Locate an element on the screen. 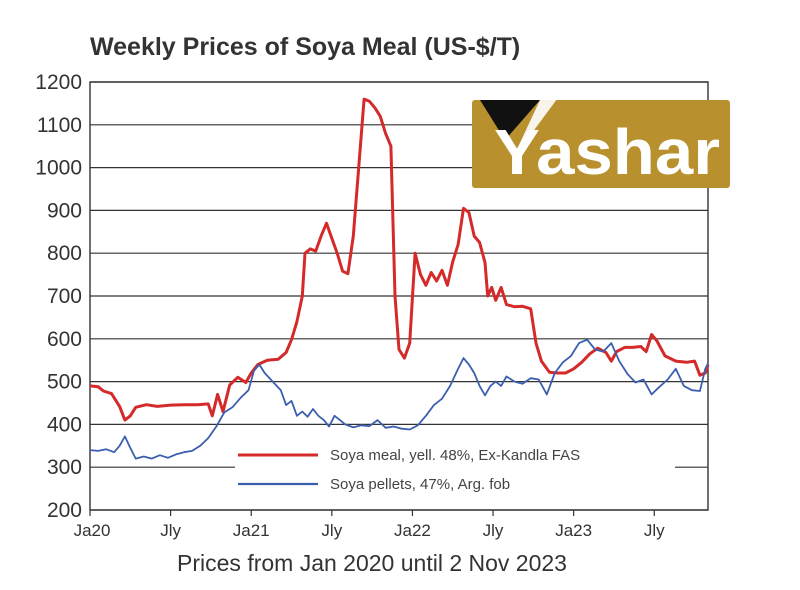 The image size is (800, 590). legend-background is located at coordinates (455, 468).